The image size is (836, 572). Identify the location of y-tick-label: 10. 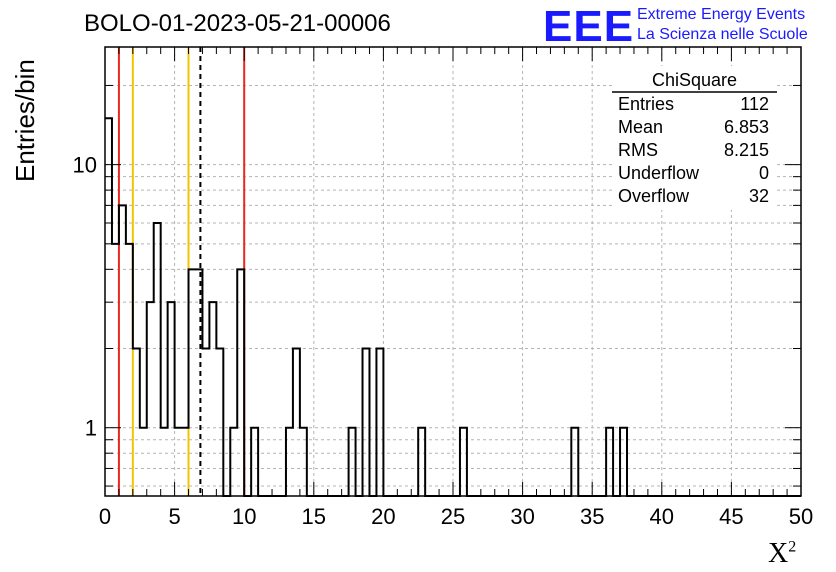
(85, 165).